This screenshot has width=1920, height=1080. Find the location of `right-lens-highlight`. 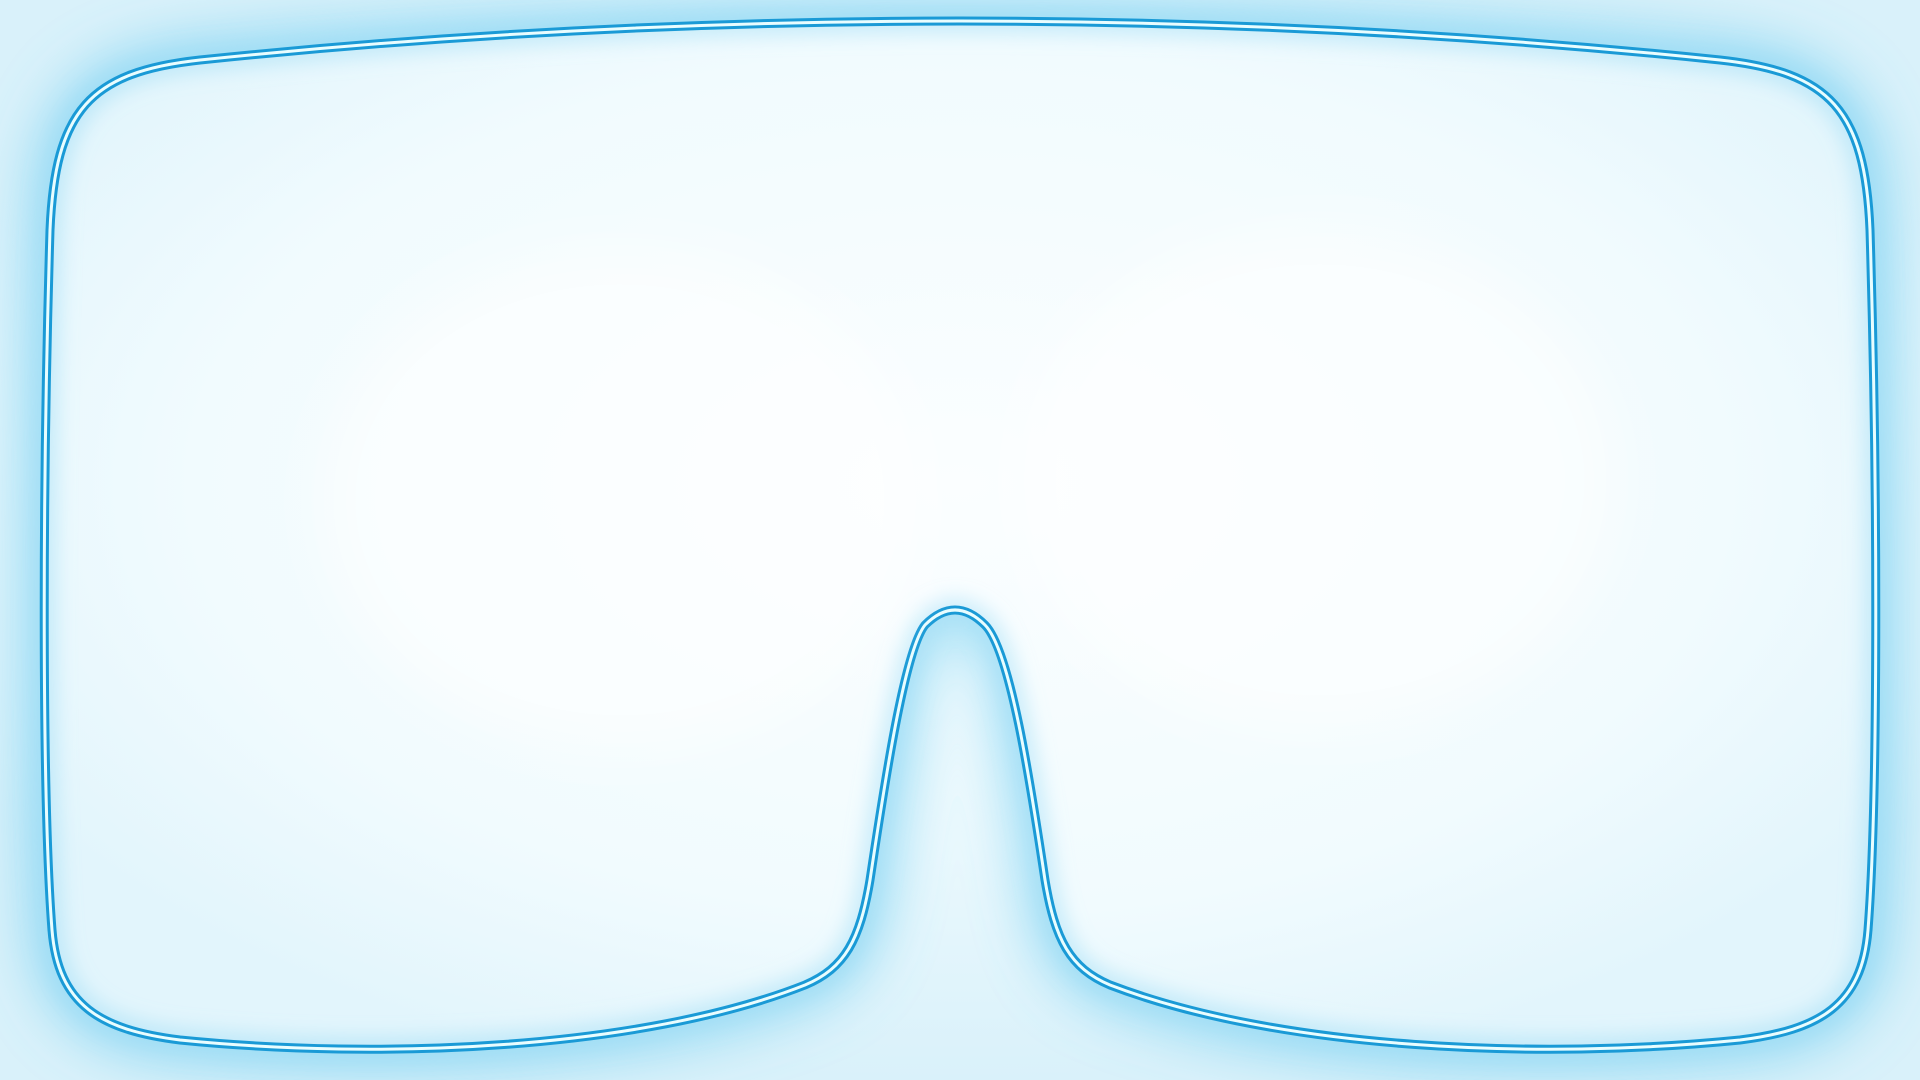

right-lens-highlight is located at coordinates (1320, 480).